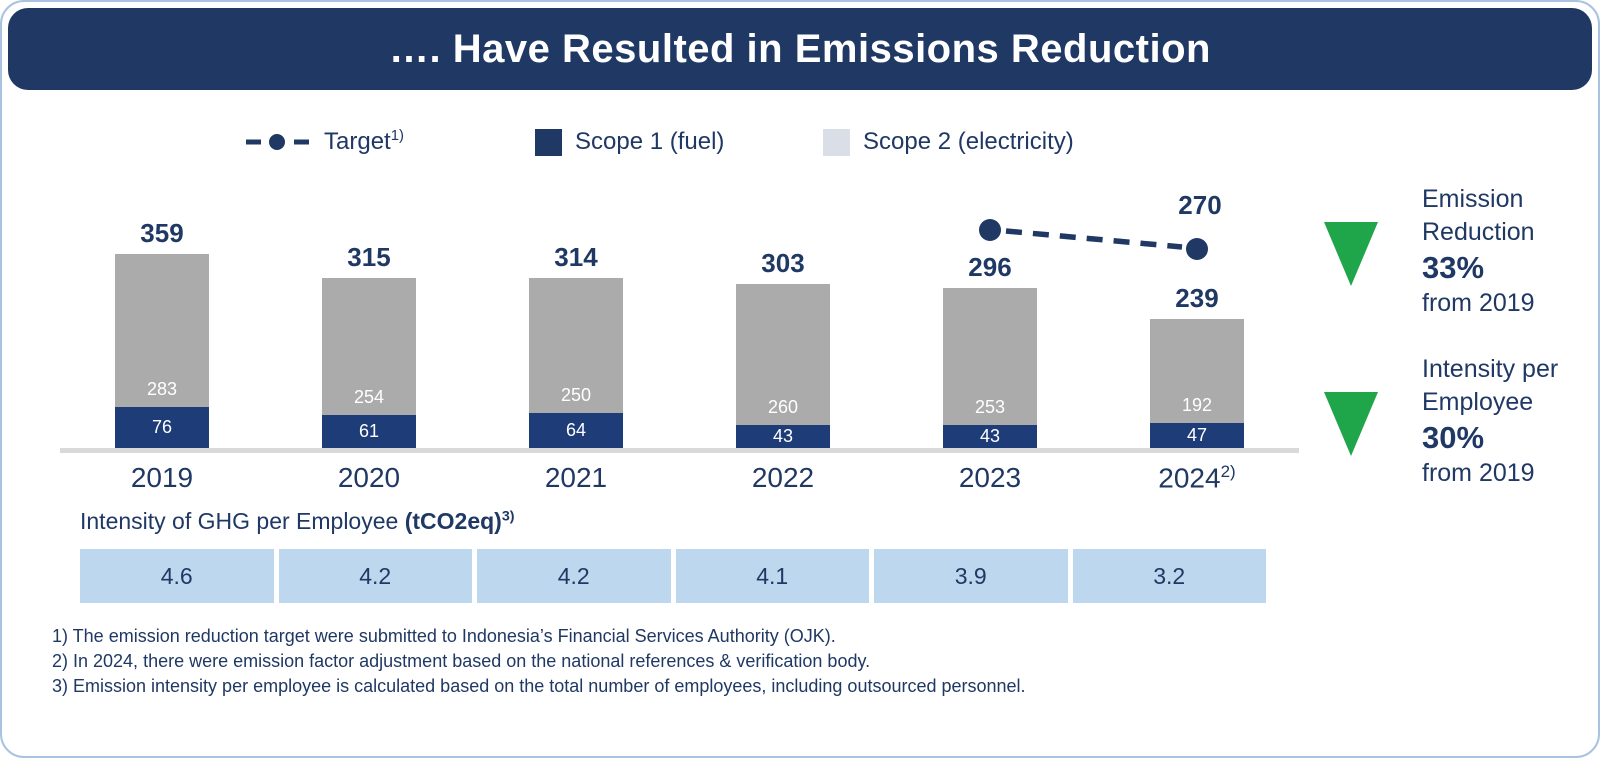  I want to click on header-band: …. Have Resulted in Emissions Reduction, so click(800, 49).